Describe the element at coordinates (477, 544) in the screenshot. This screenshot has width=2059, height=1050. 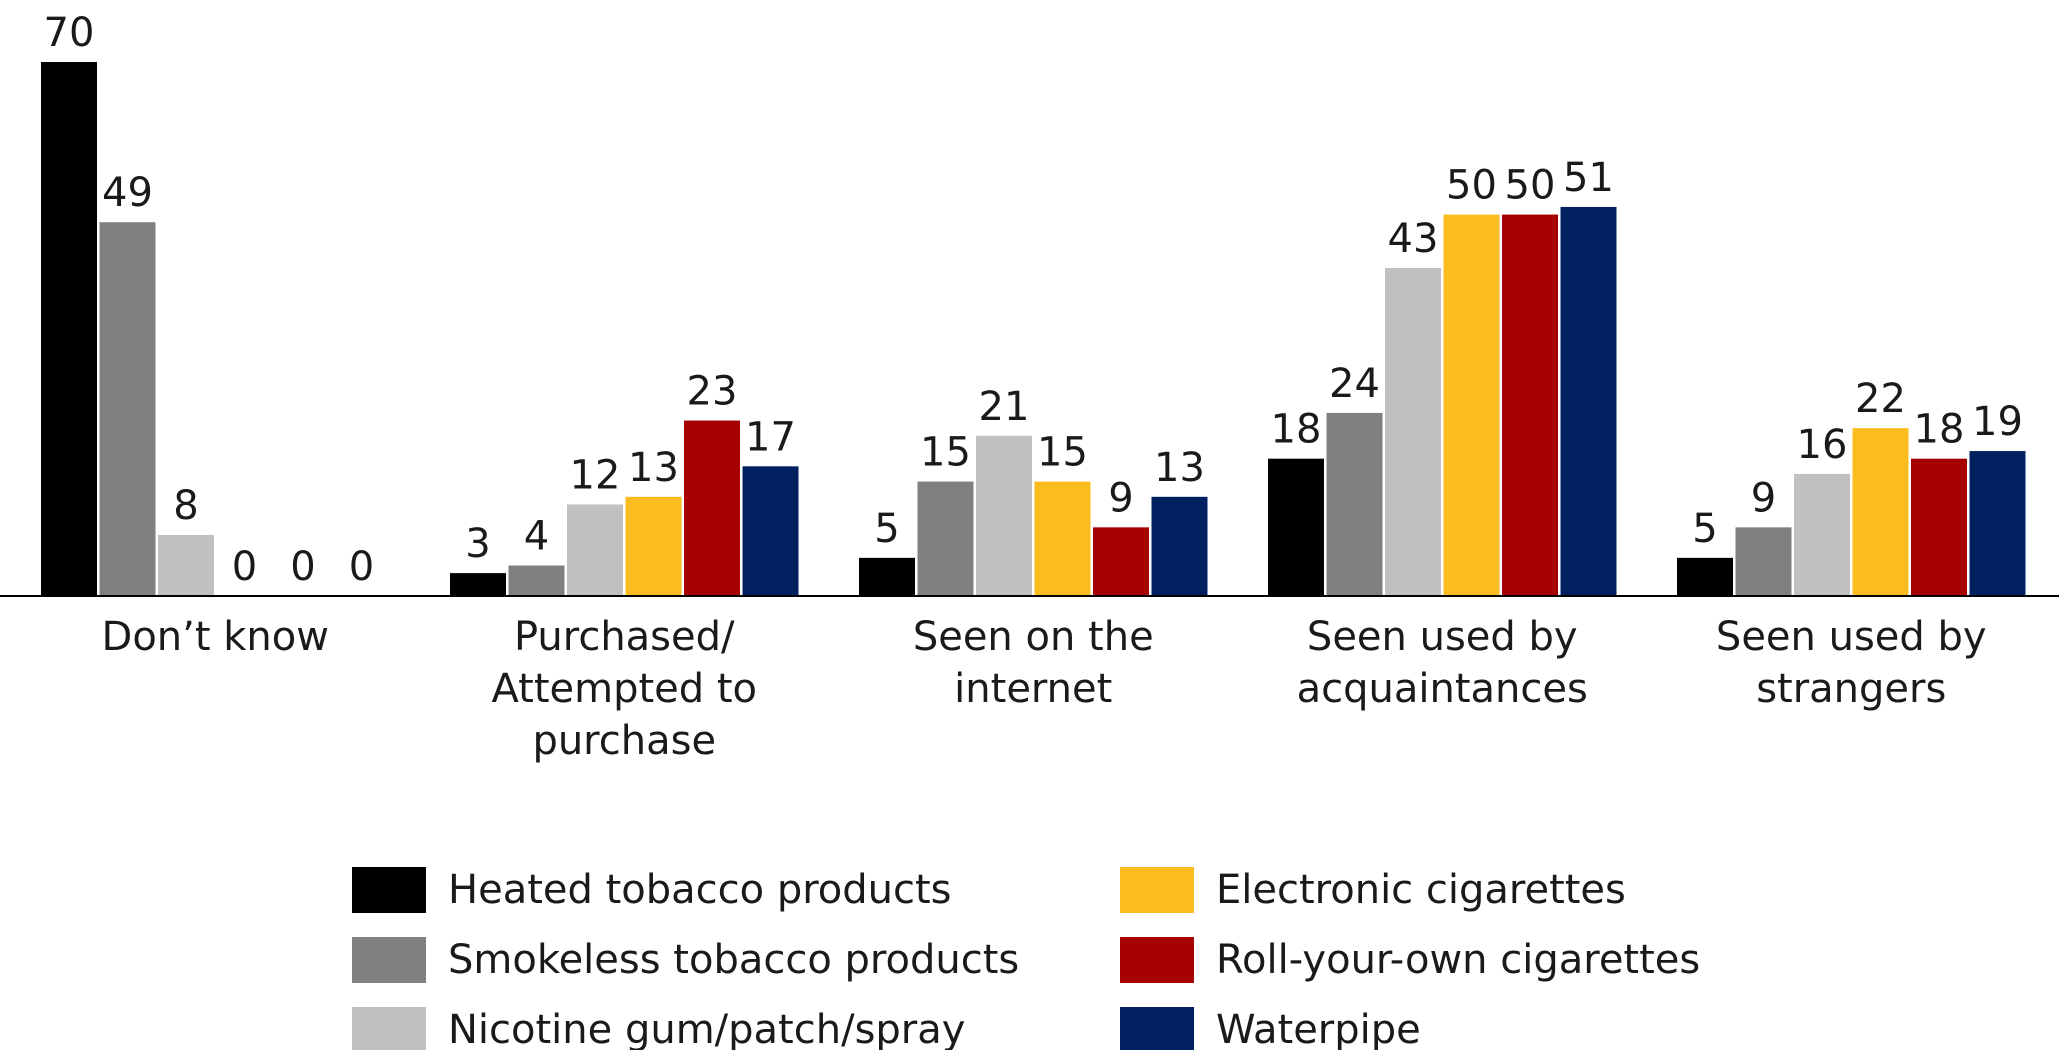
I see `data-label: 3` at that location.